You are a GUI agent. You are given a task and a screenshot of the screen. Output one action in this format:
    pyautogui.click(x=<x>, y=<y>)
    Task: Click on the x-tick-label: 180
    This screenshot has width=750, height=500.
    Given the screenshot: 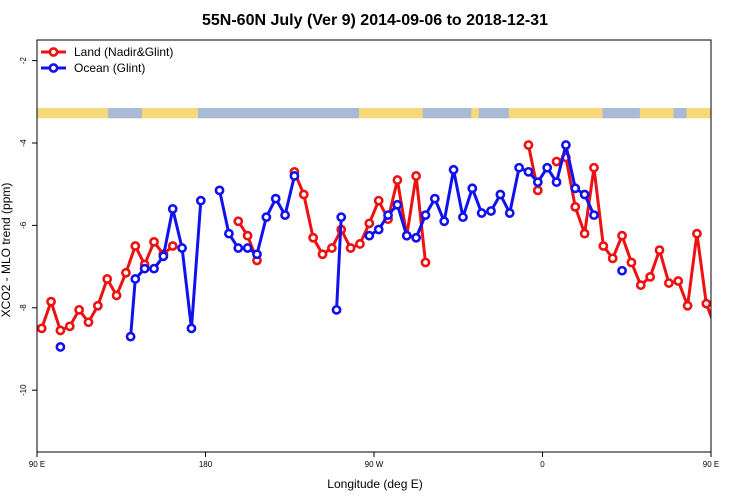 What is the action you would take?
    pyautogui.click(x=206, y=464)
    